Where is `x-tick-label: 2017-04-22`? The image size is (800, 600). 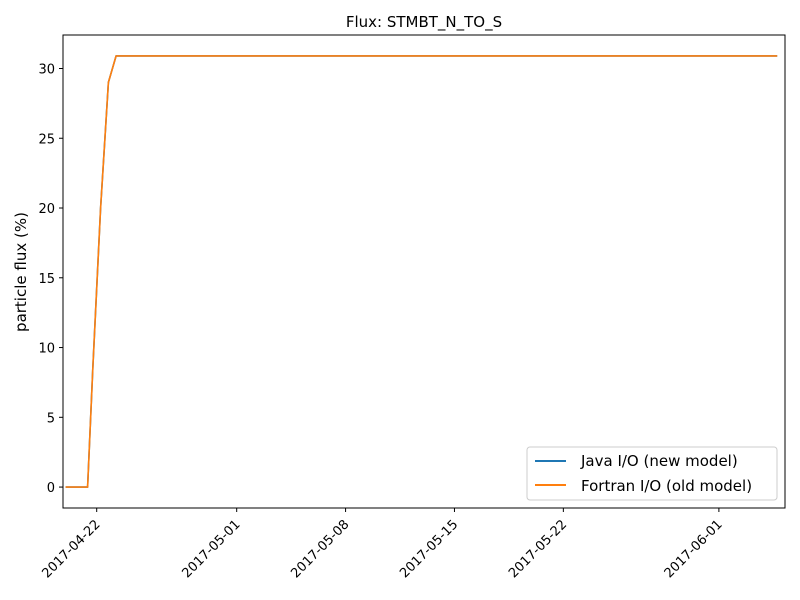 x-tick-label: 2017-04-22 is located at coordinates (71, 549).